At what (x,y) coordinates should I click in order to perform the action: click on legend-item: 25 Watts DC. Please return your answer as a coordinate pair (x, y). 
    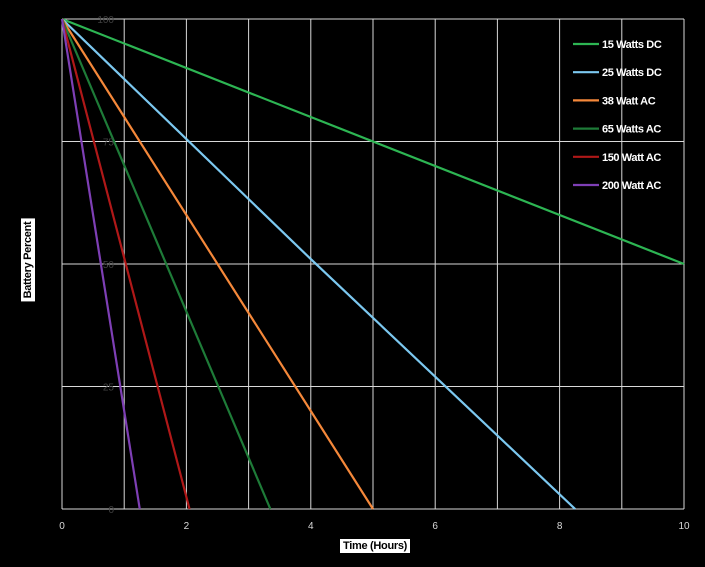
    Looking at the image, I should click on (617, 73).